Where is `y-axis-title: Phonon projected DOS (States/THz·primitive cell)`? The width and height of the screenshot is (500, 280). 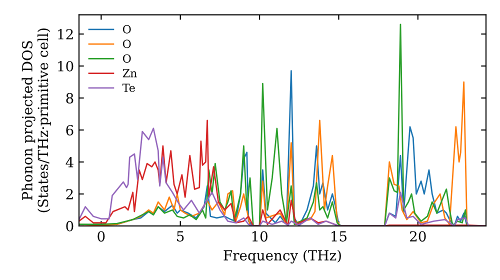
y-axis-title: Phonon projected DOS (States/THz·primitive cell) is located at coordinates (36, 120).